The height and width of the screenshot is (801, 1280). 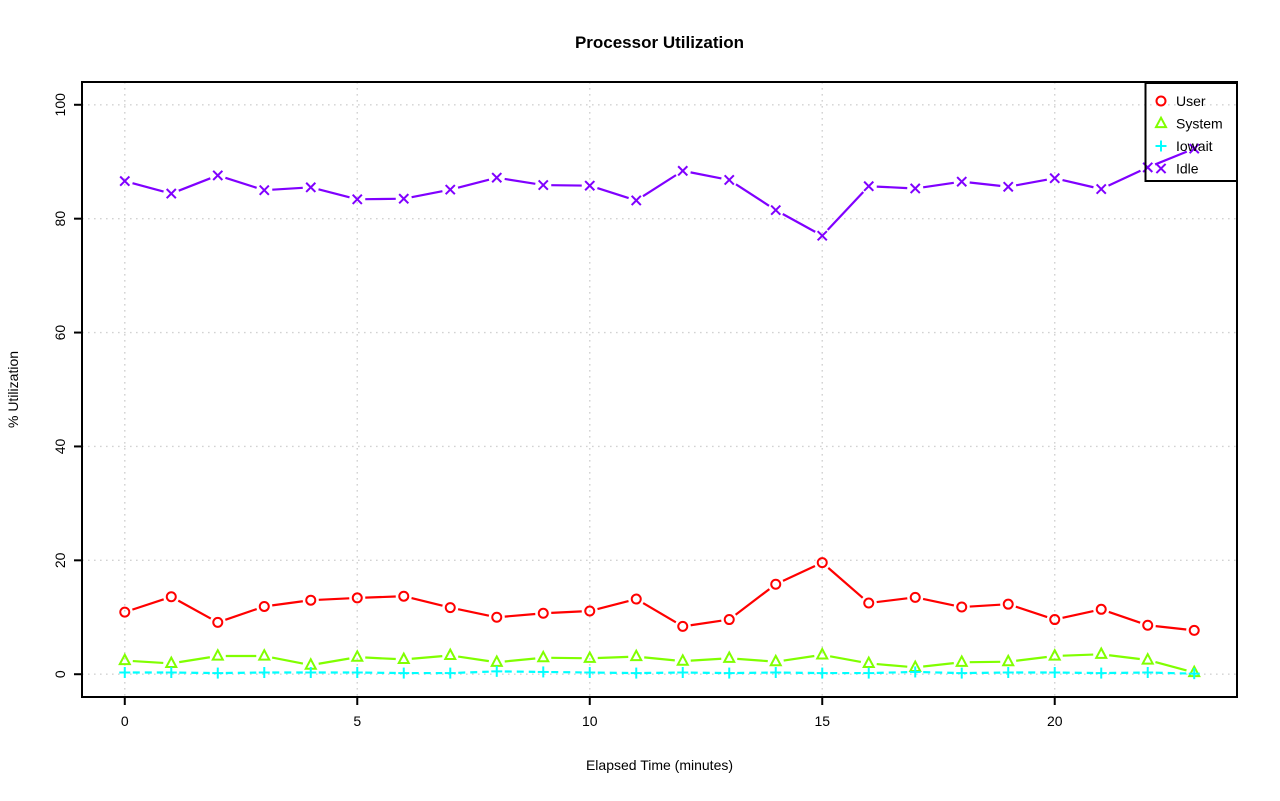 I want to click on legend-box, so click(x=1191, y=132).